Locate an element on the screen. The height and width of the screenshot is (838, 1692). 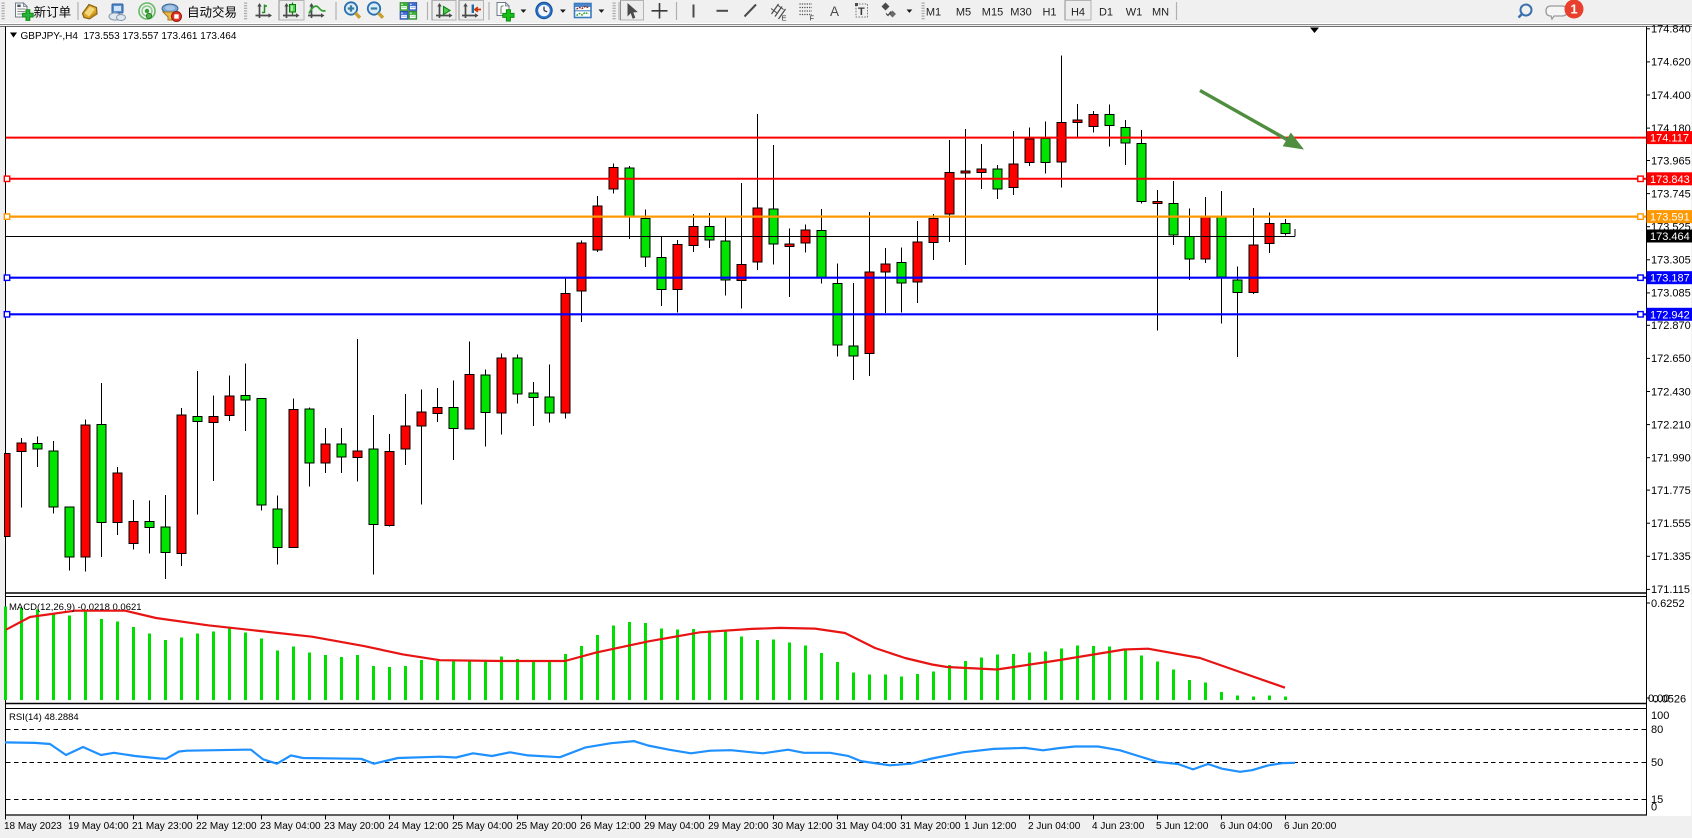
svg-text: 18 May 2023 is located at coordinates (33, 826).